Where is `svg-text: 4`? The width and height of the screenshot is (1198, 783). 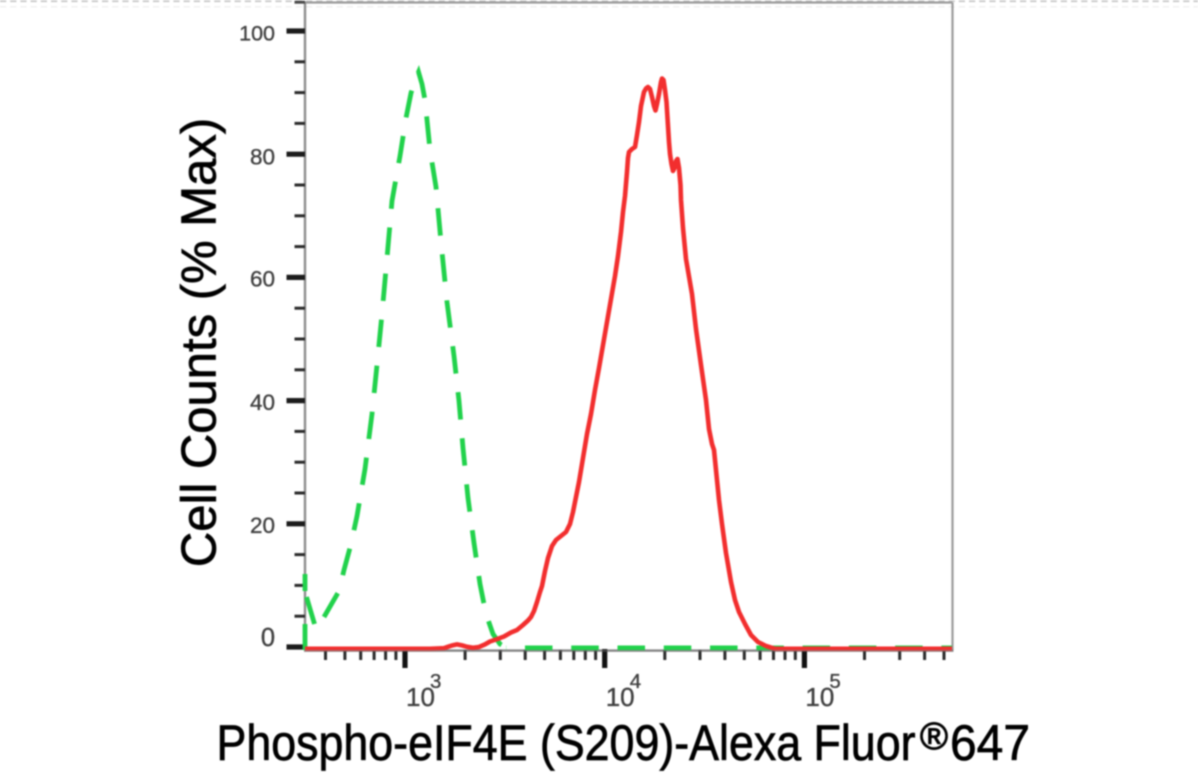
svg-text: 4 is located at coordinates (635, 681).